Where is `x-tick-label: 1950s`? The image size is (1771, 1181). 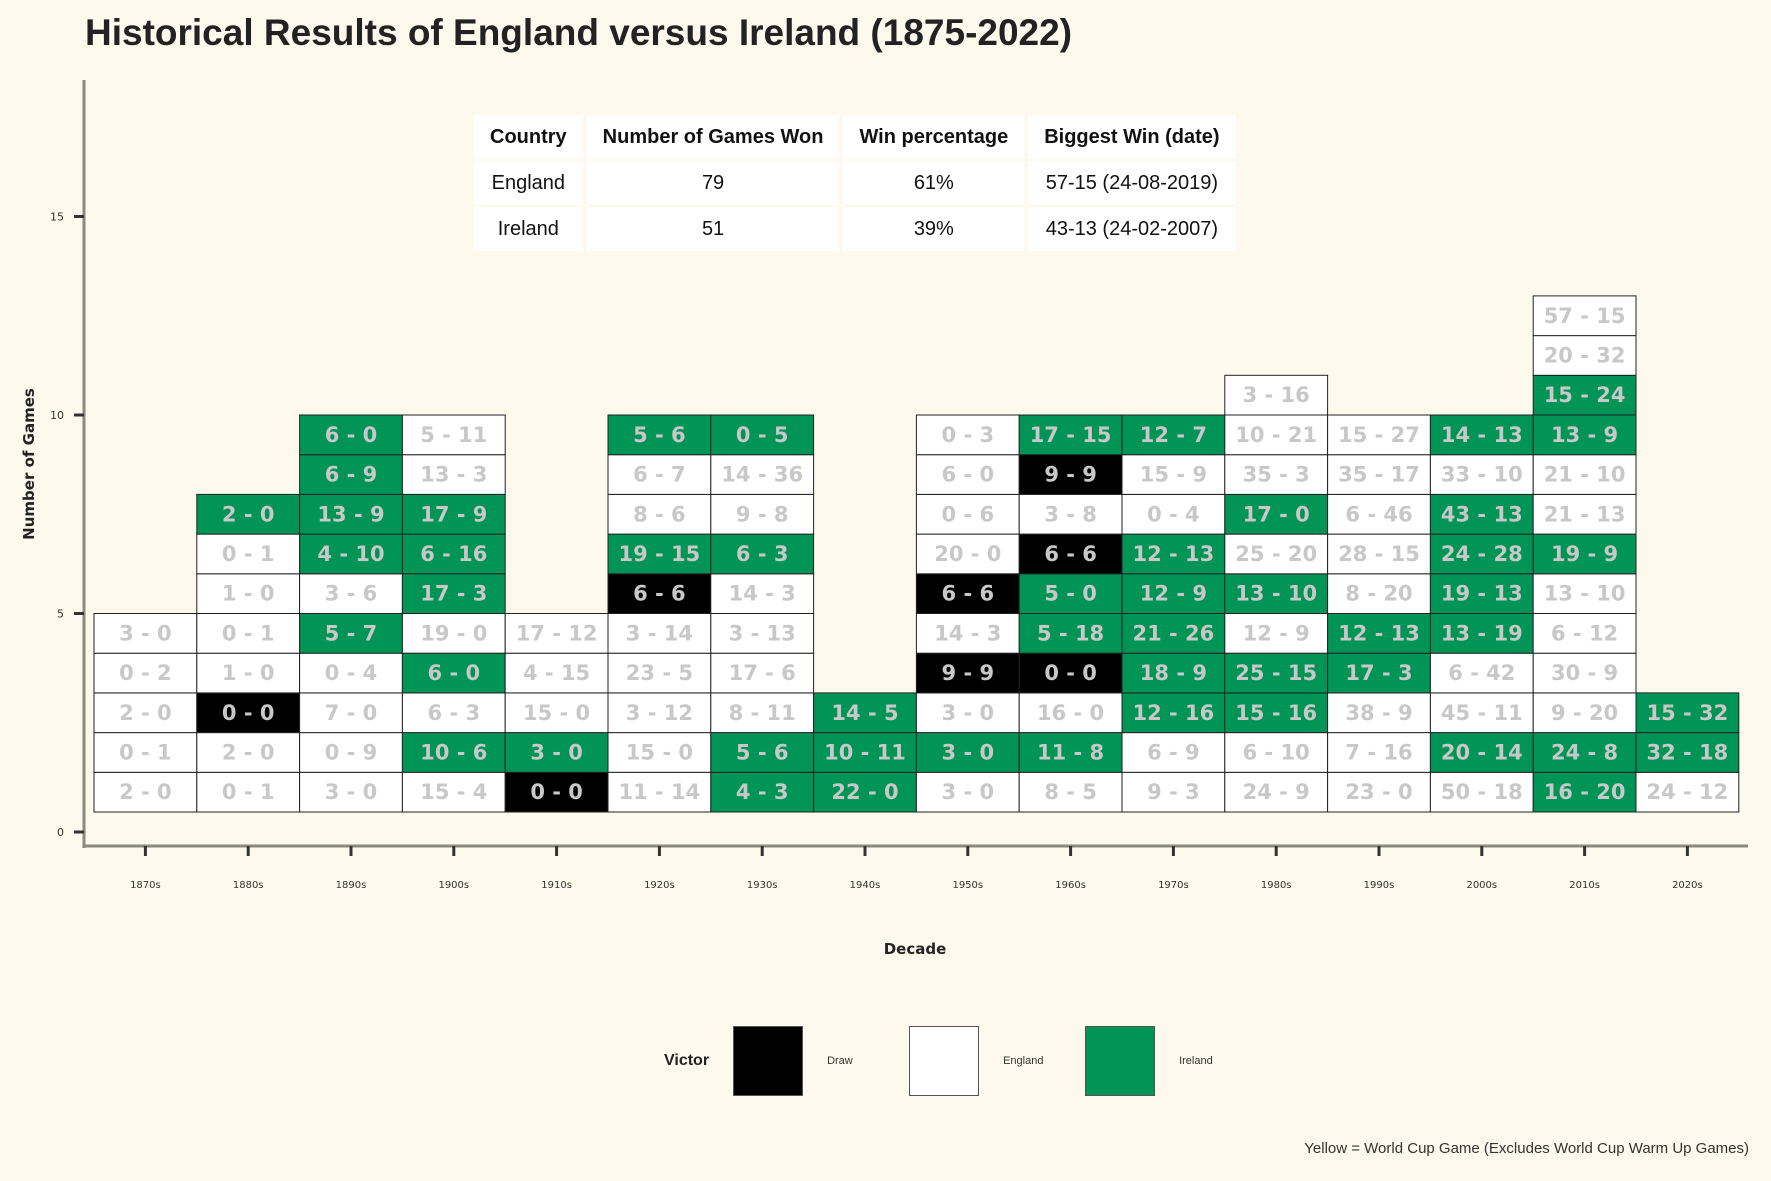 x-tick-label: 1950s is located at coordinates (967, 885).